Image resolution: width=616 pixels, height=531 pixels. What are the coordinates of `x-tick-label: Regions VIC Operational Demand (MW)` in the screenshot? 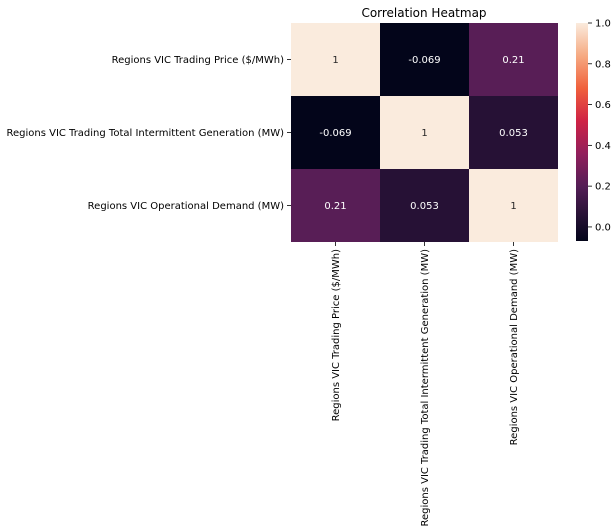 It's located at (514, 347).